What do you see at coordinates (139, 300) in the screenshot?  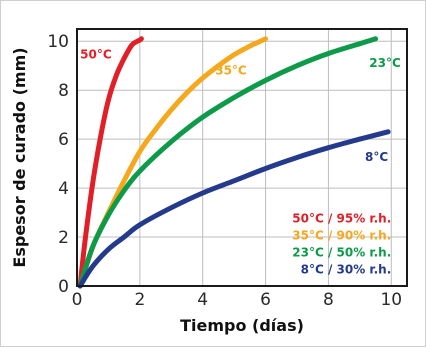 I see `x-tick-label: 2` at bounding box center [139, 300].